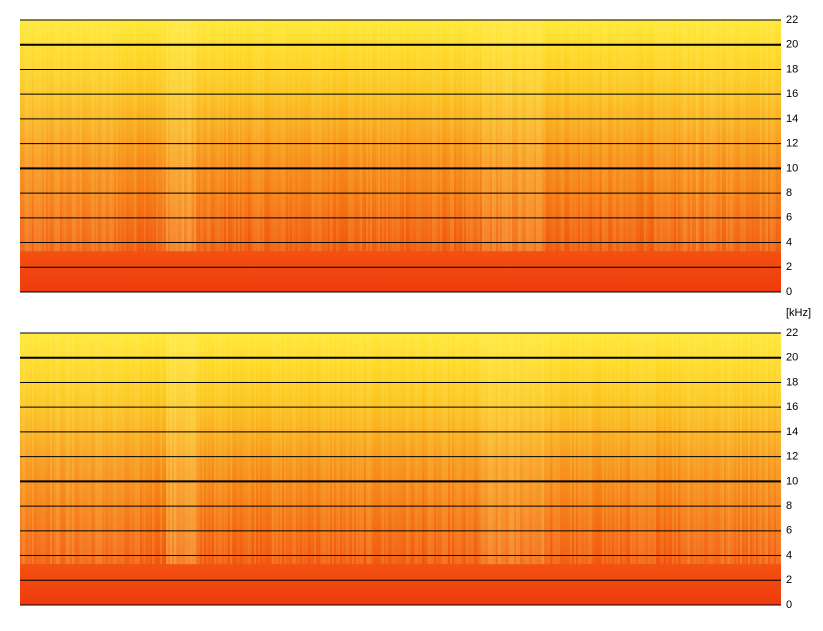  What do you see at coordinates (789, 267) in the screenshot?
I see `y-tick-label: 2` at bounding box center [789, 267].